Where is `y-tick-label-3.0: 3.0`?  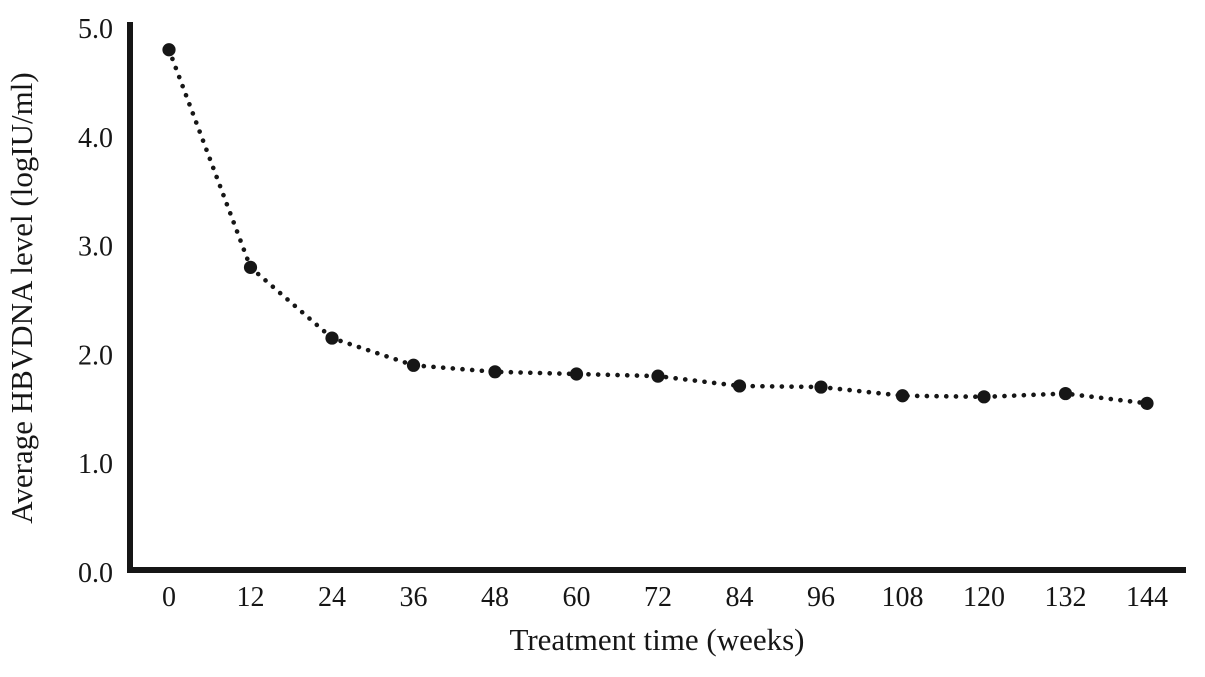 y-tick-label-3.0: 3.0 is located at coordinates (95, 247).